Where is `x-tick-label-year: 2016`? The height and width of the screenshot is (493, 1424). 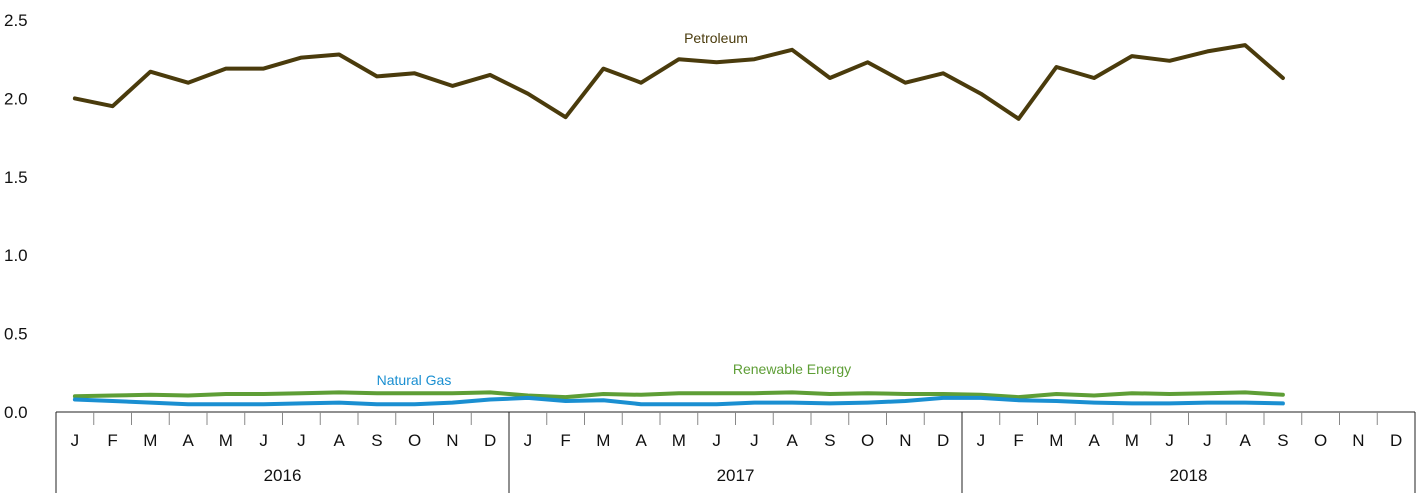
x-tick-label-year: 2016 is located at coordinates (283, 475).